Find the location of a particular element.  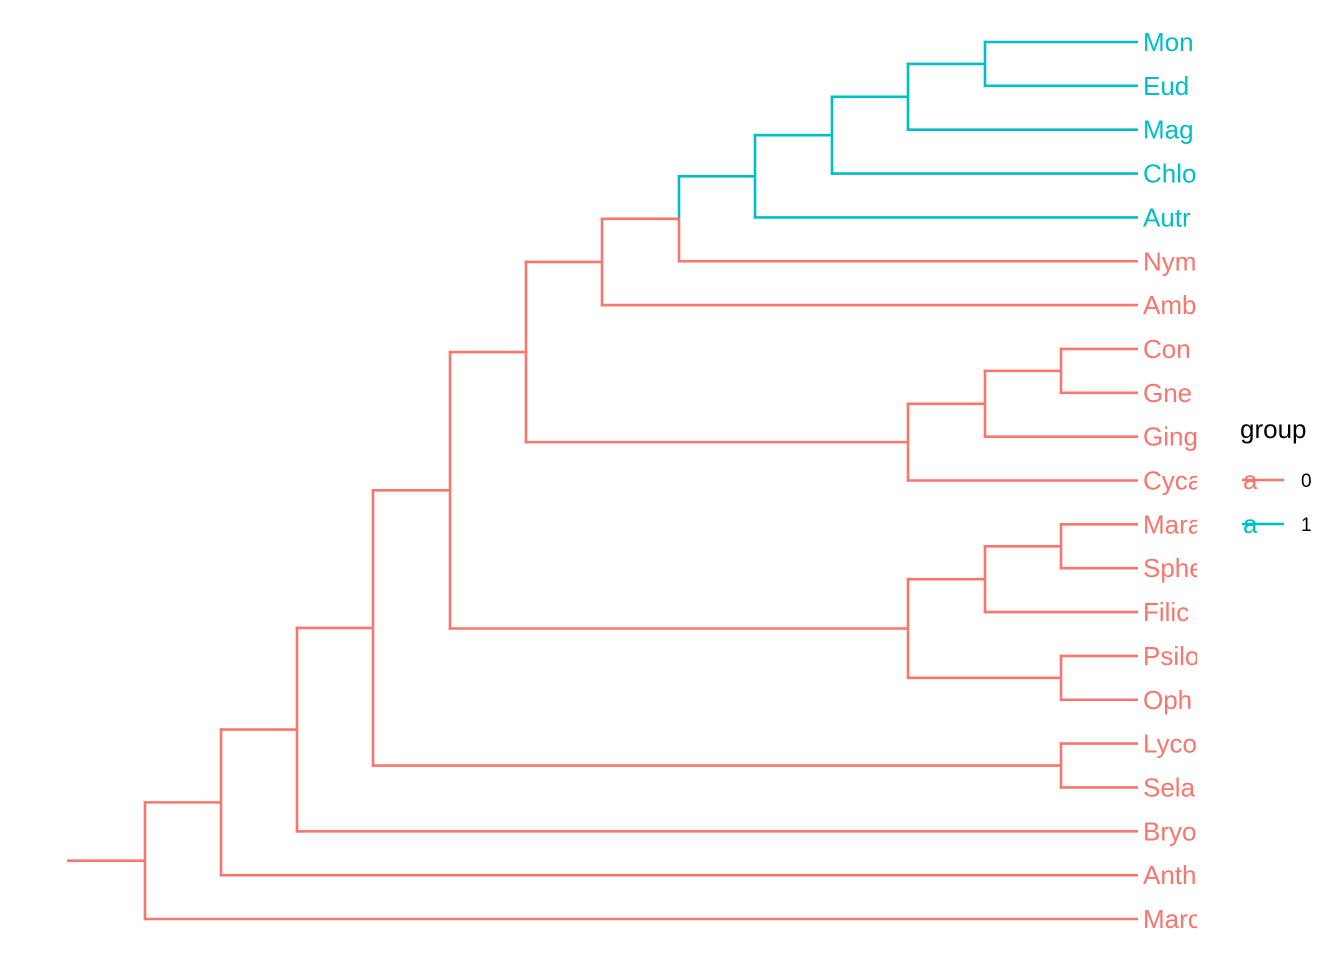

tip-label: Con is located at coordinates (1167, 349).